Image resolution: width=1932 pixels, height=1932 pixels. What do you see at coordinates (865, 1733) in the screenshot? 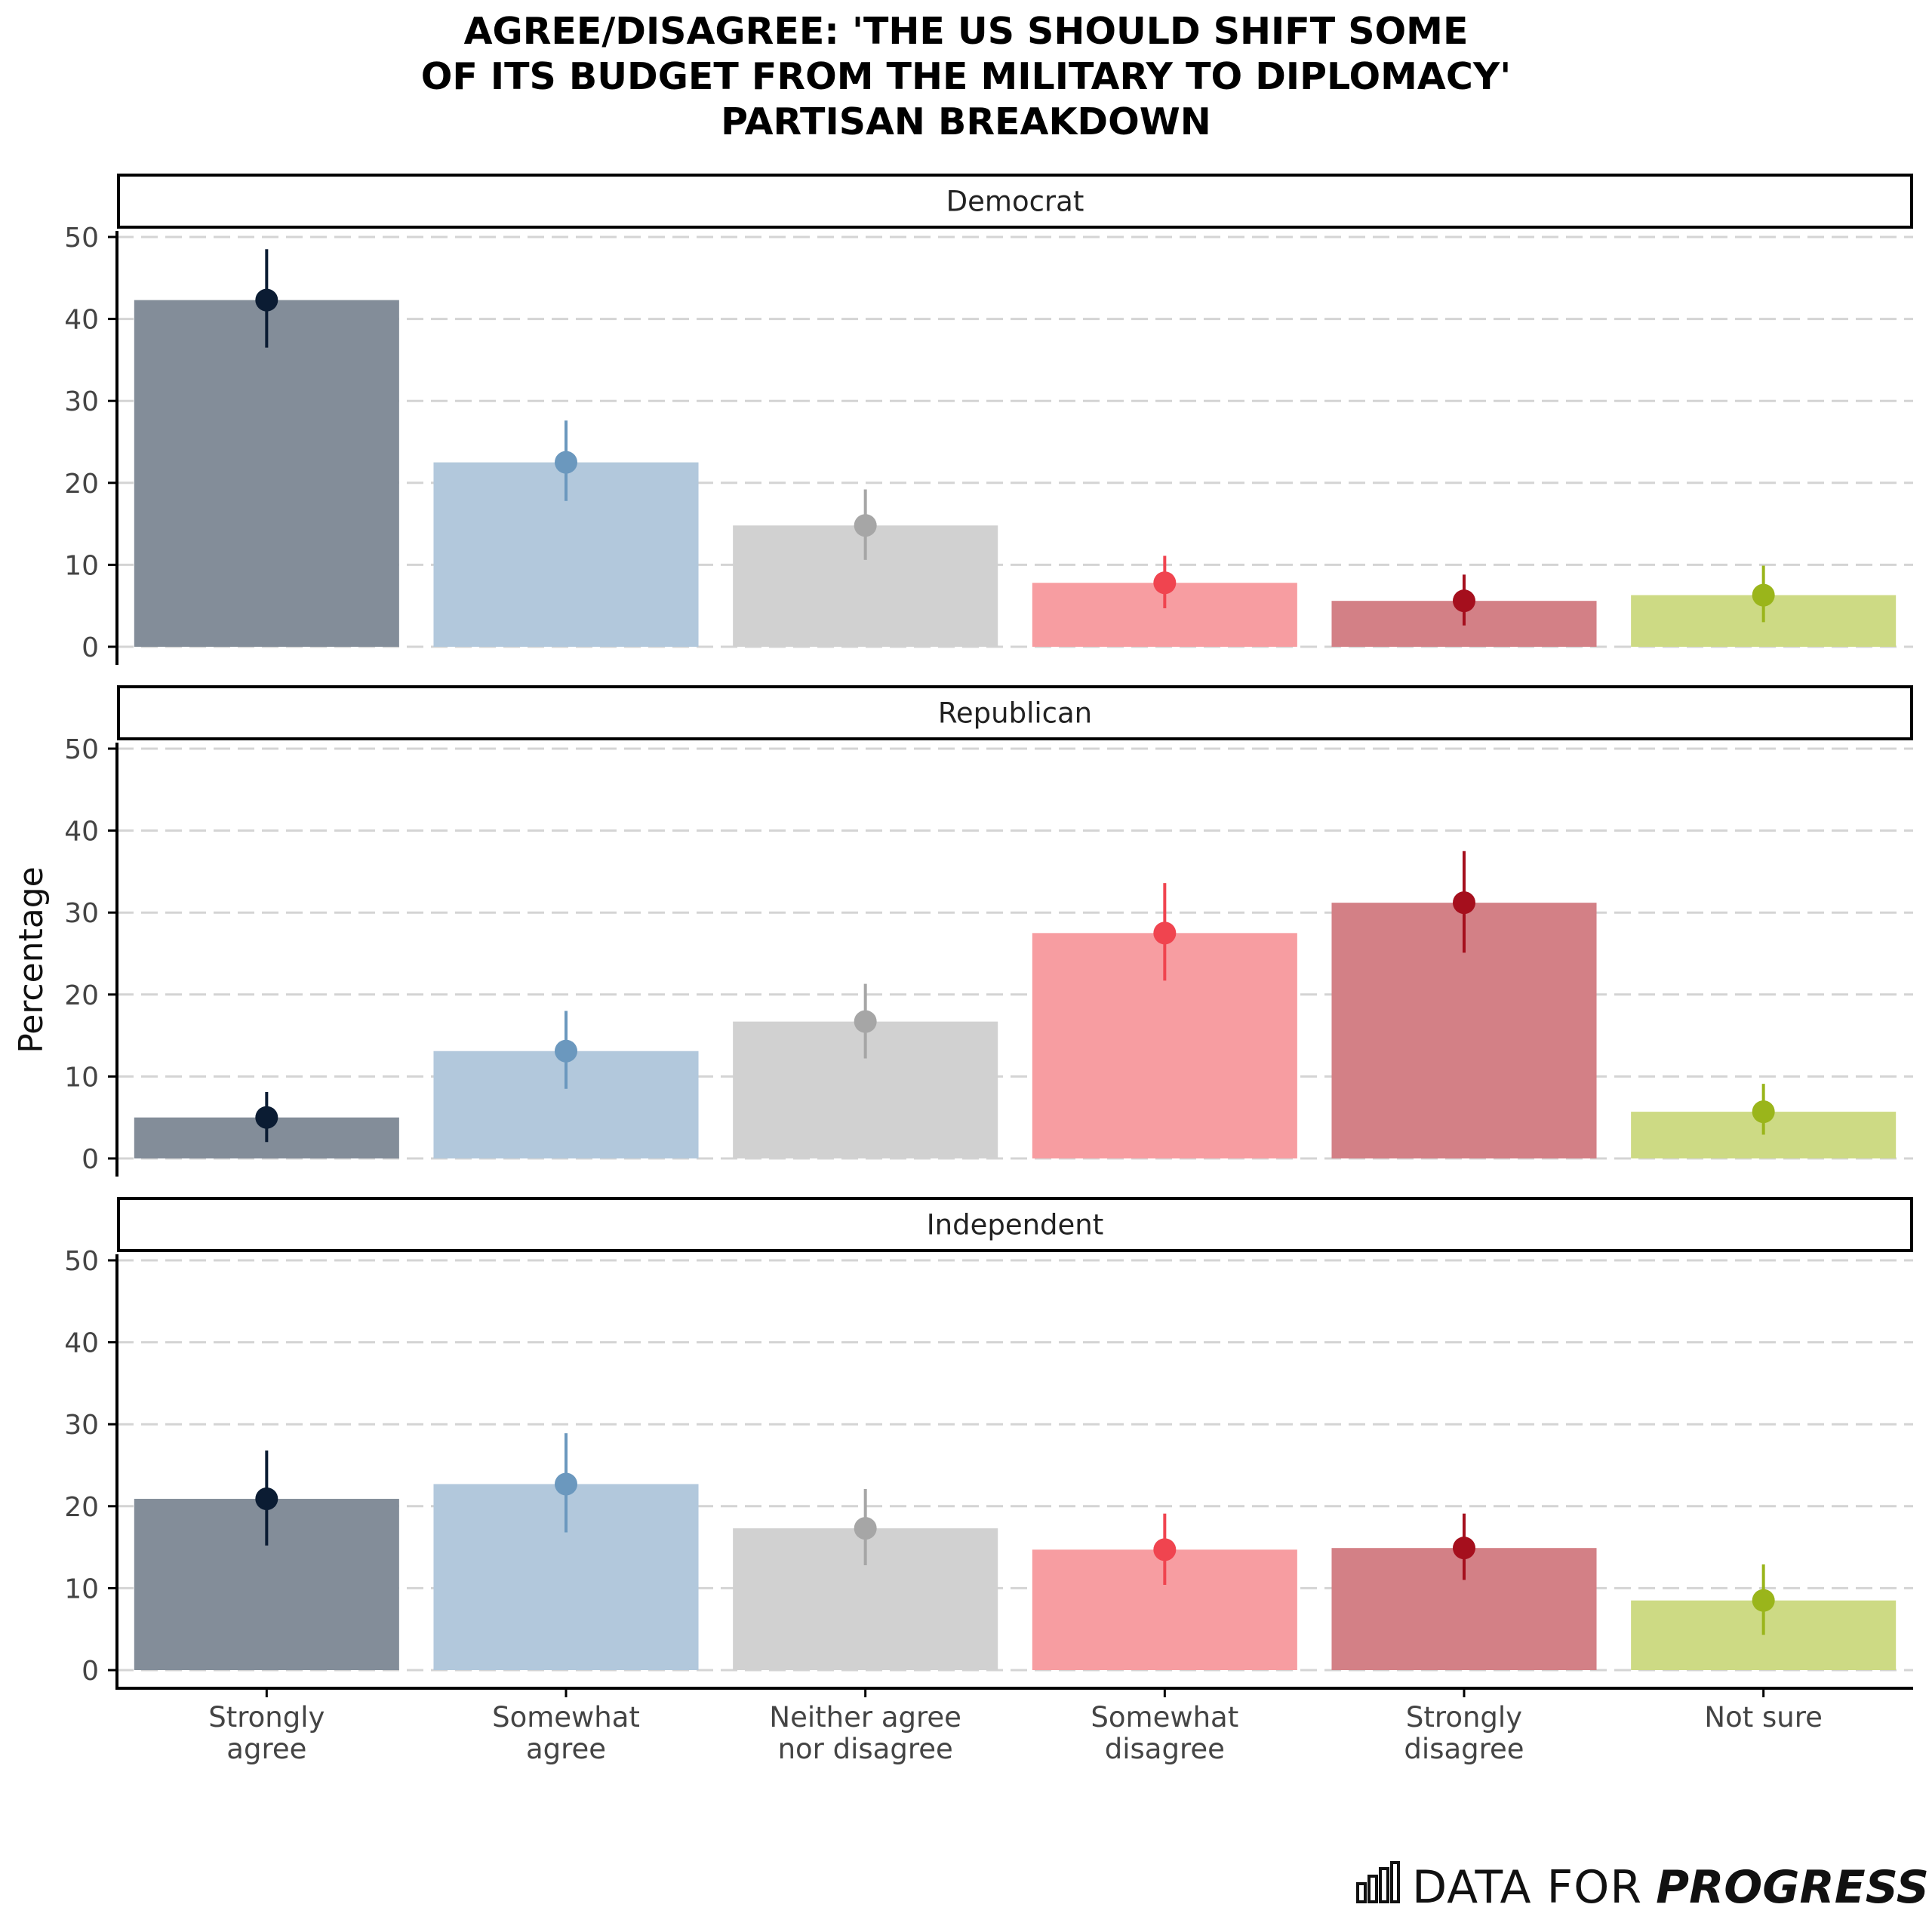
I see `x-tick-label: Neither agree nor disagree` at bounding box center [865, 1733].